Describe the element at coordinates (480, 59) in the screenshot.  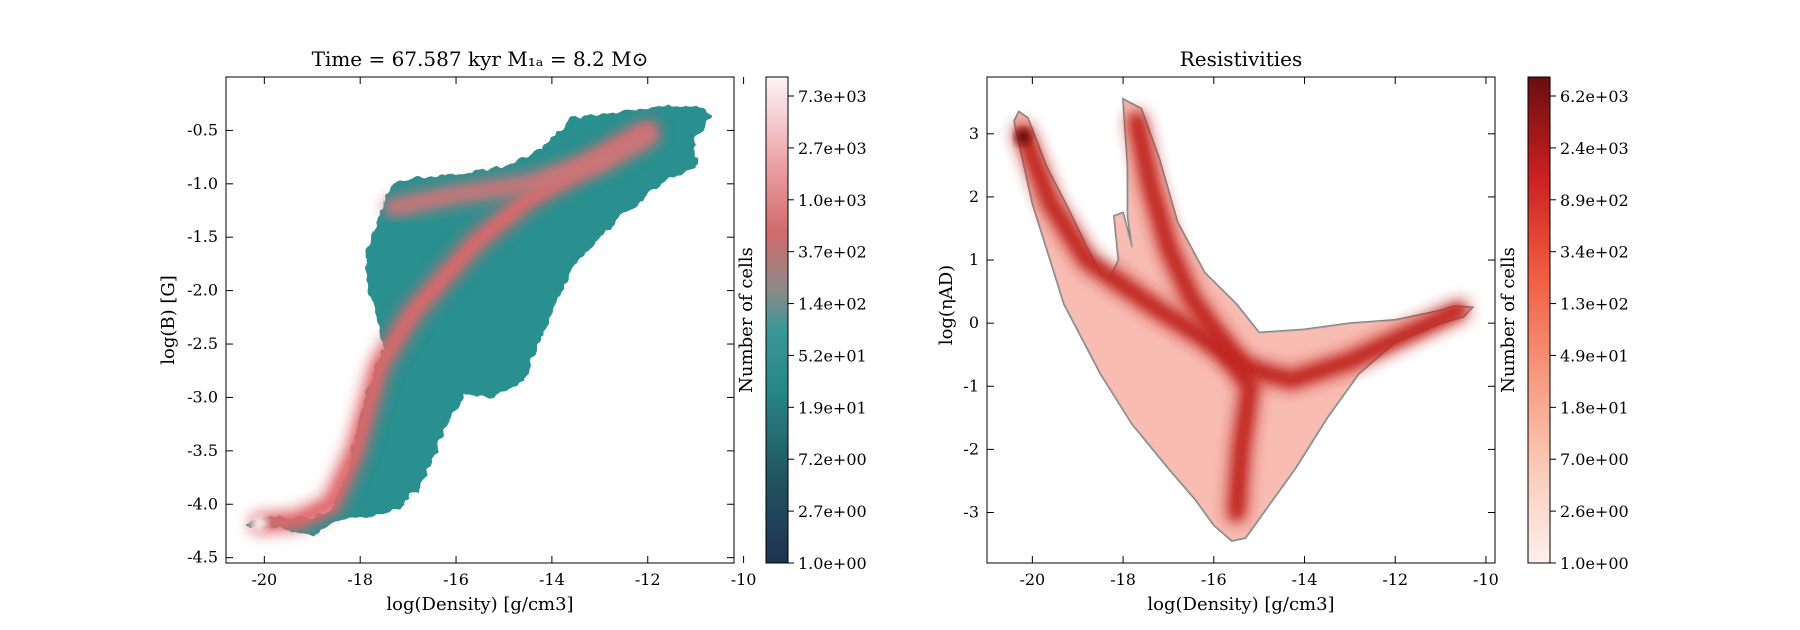
I see `chart-title-1: Time = 67.587 kyr M₁ₐ = 8.2 M⊙` at that location.